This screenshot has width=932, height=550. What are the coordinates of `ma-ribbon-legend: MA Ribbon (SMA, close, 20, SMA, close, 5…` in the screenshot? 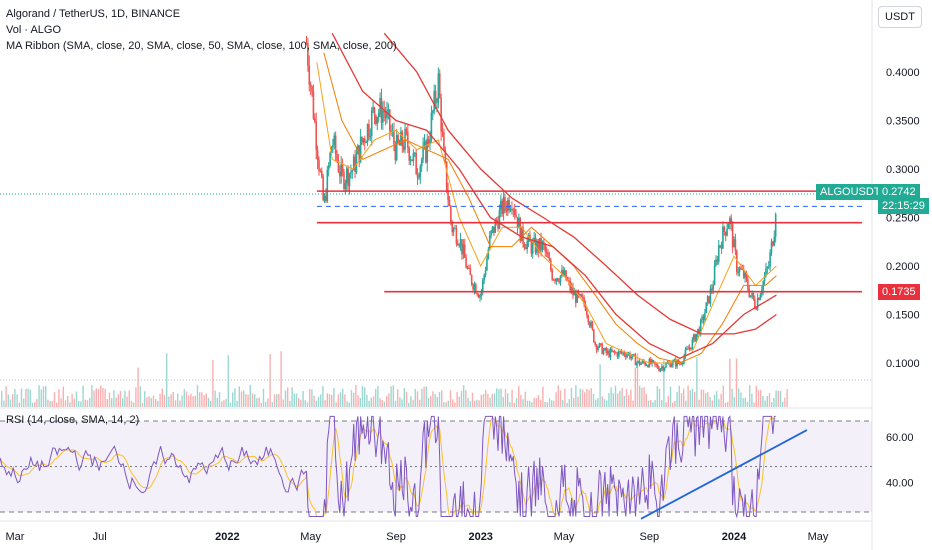 It's located at (201, 46).